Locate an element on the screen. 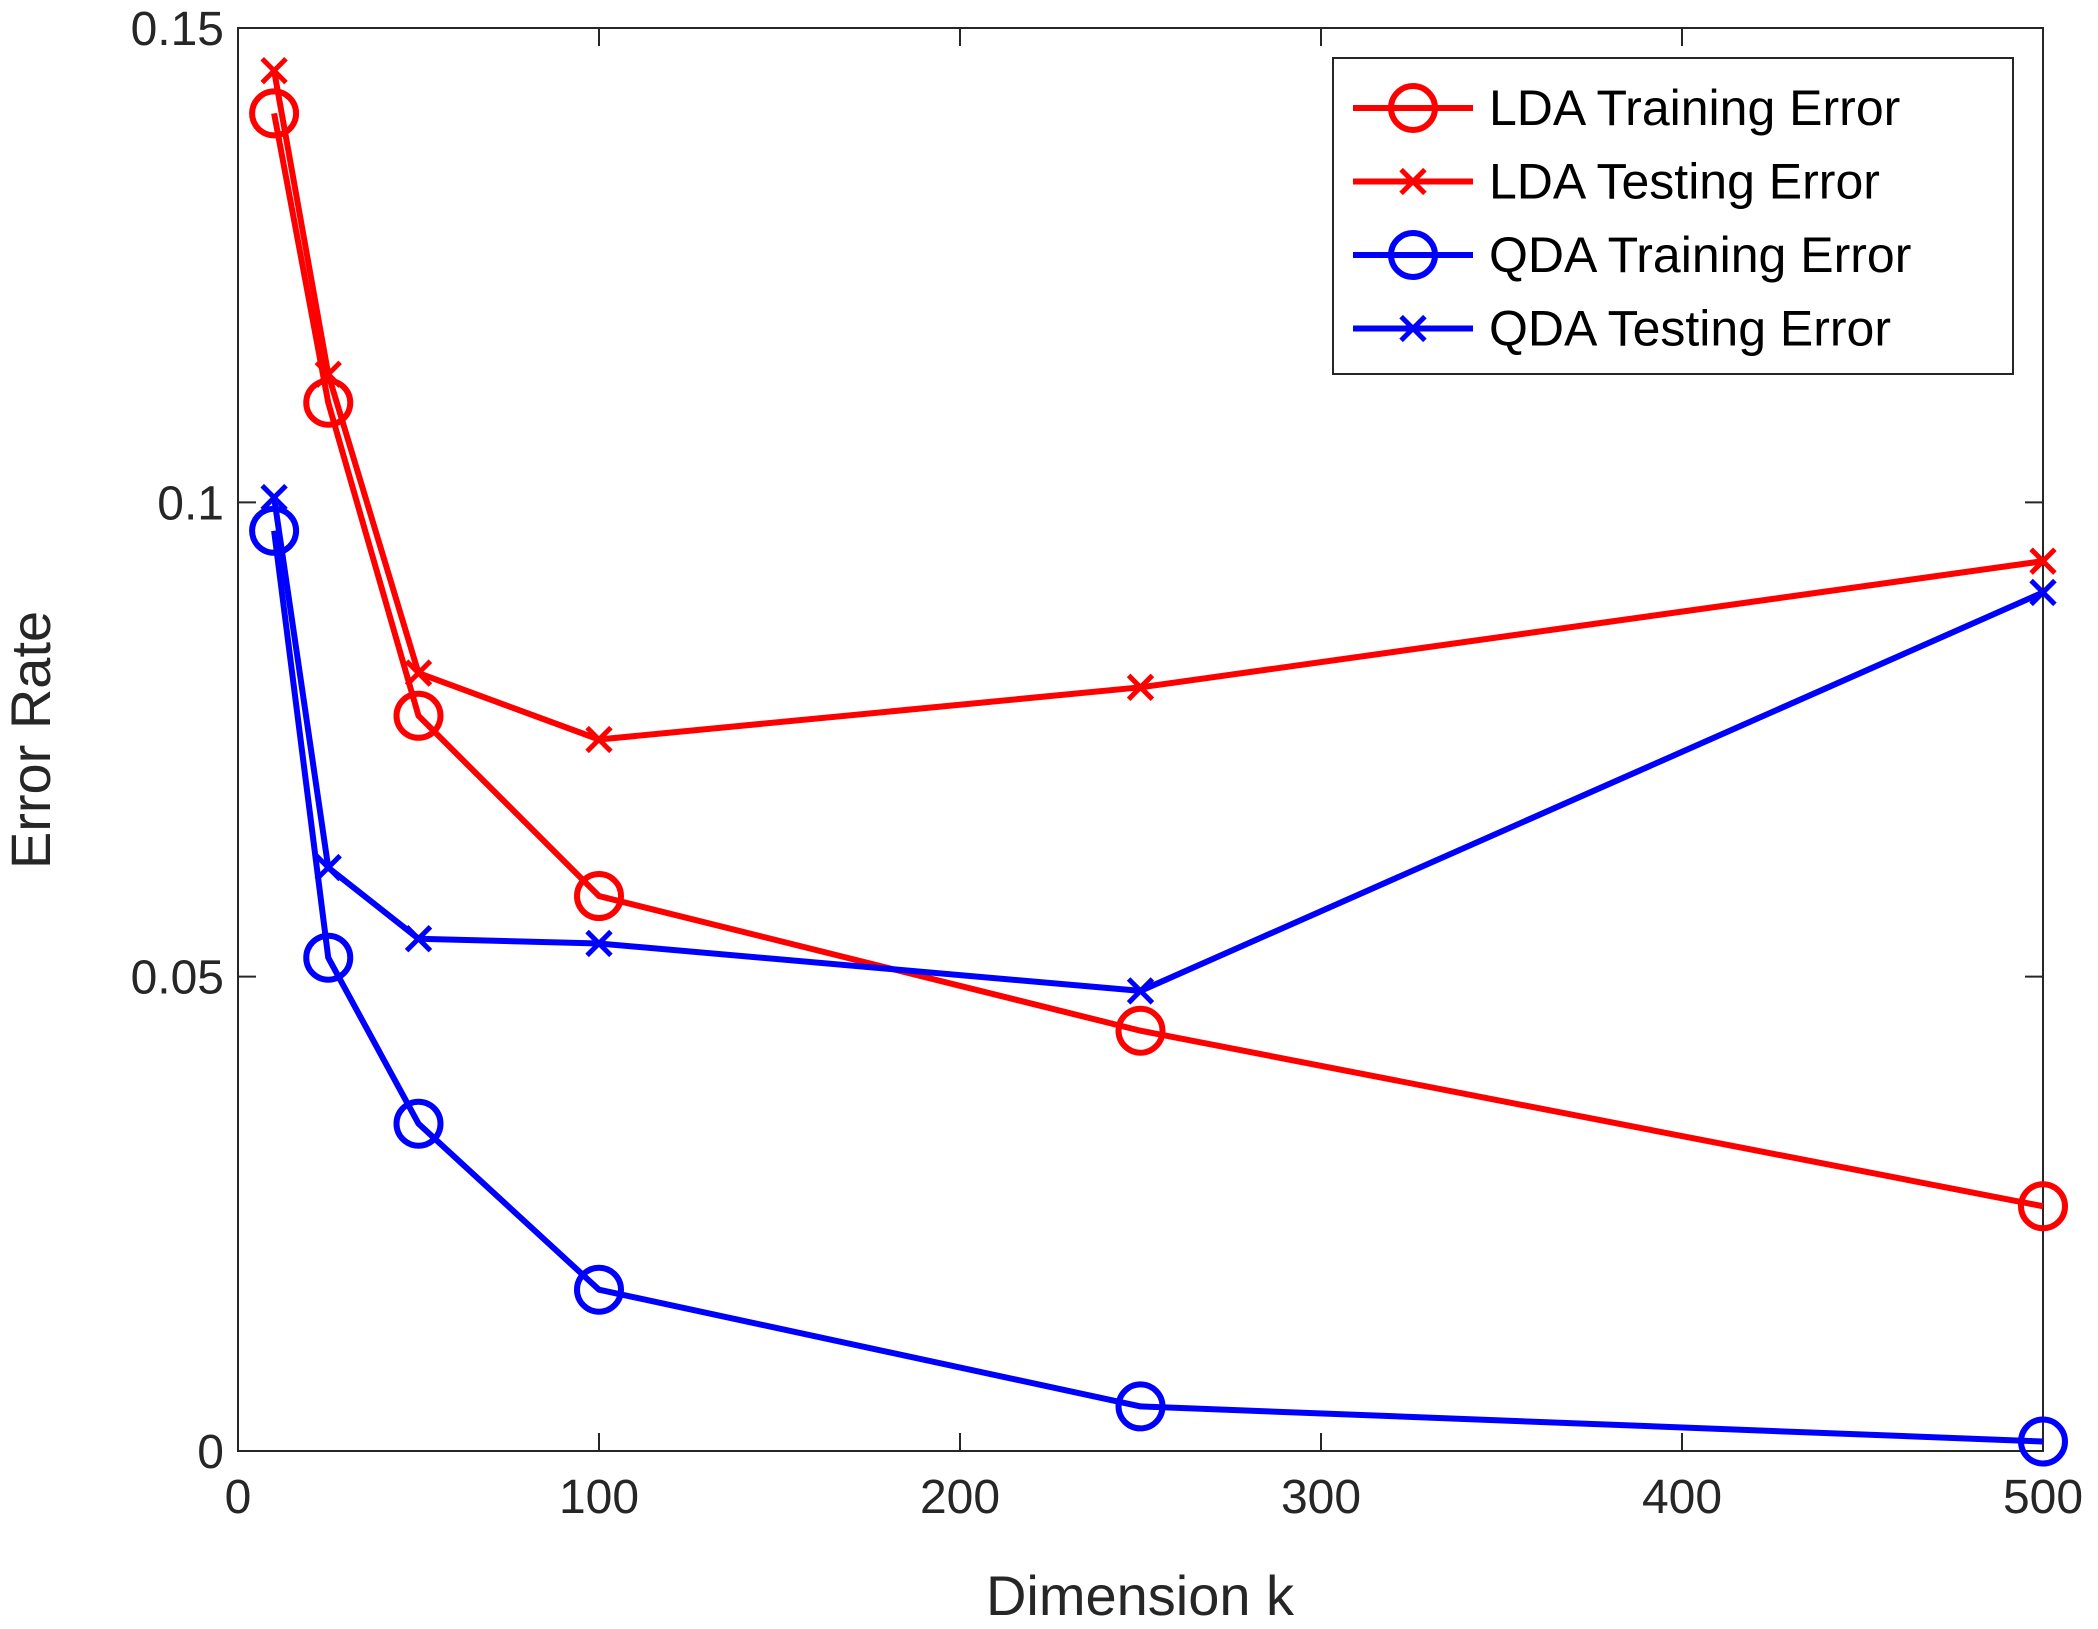  legend-entry: LDA Testing Error is located at coordinates (1616, 182).